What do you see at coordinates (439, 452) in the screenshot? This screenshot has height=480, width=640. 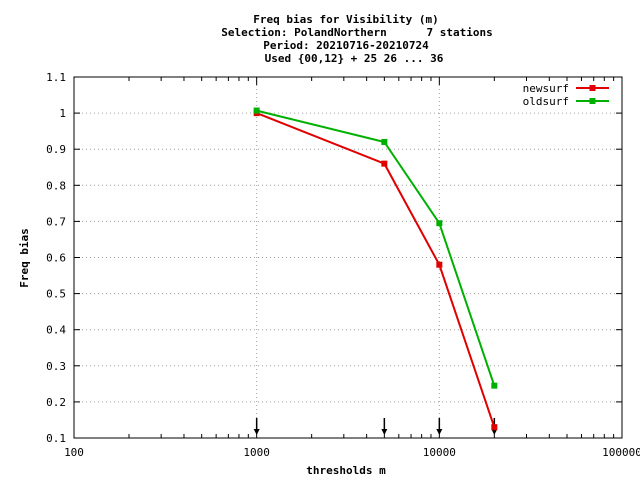 I see `x-tick-label: 10000` at bounding box center [439, 452].